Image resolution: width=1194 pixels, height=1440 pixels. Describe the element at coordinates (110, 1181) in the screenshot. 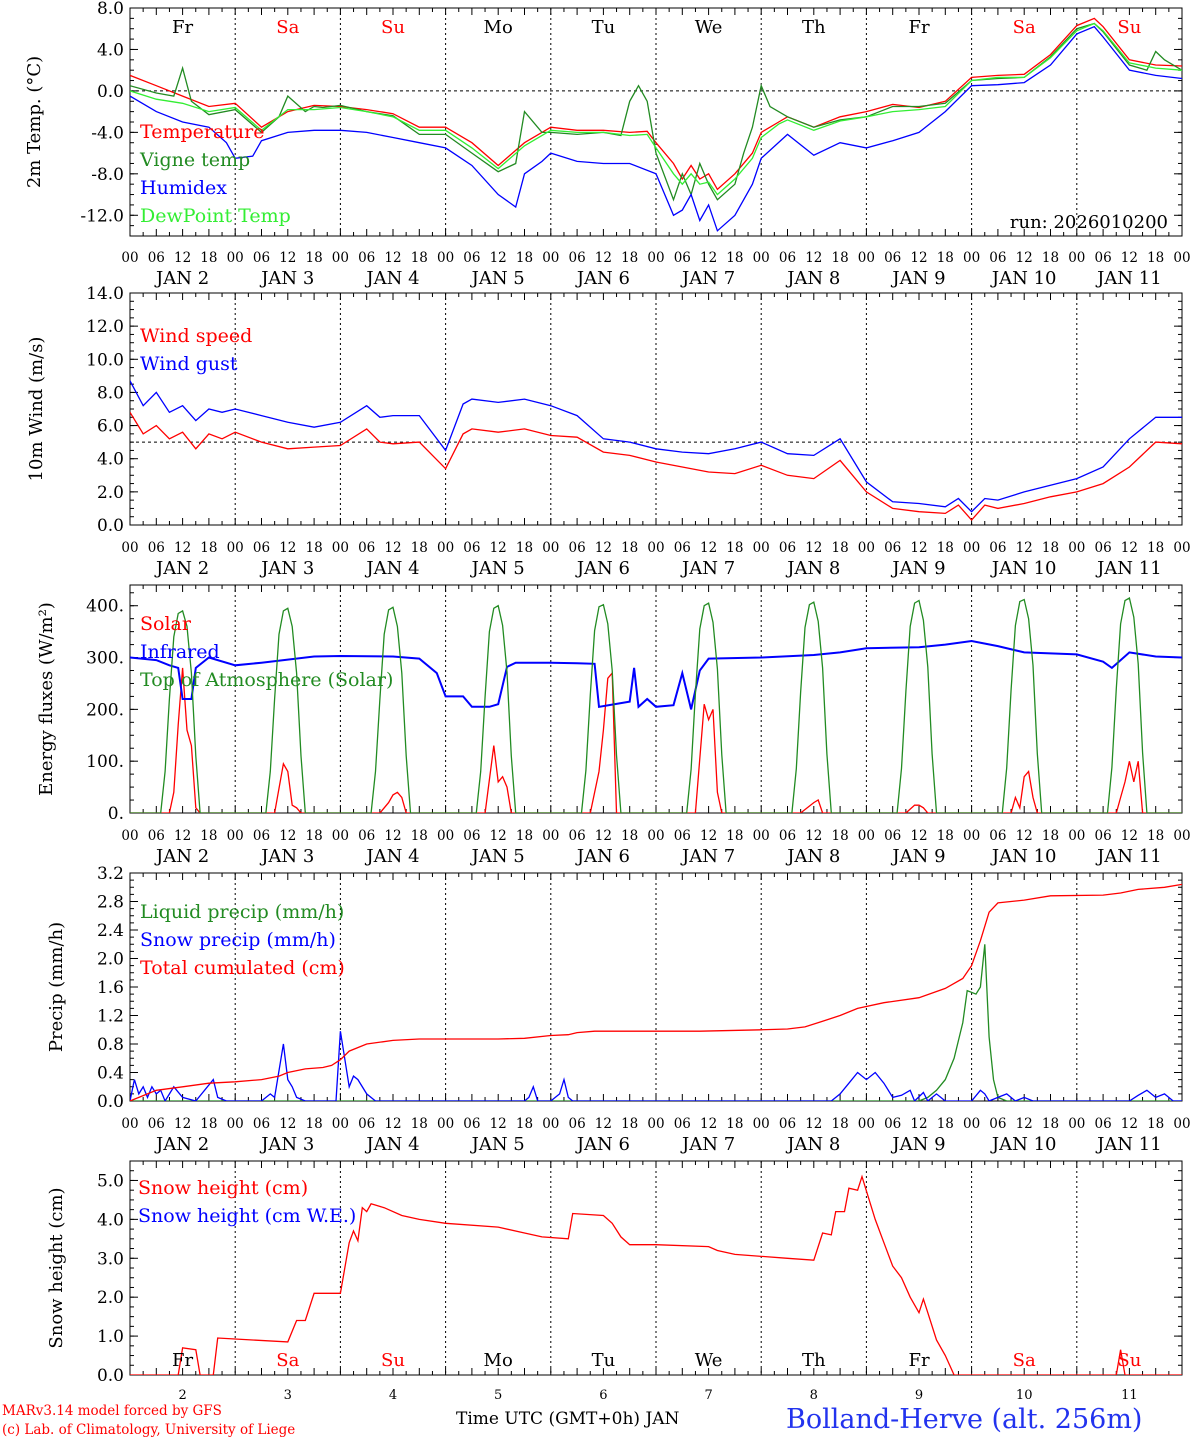

I see `y-tick-label: 5.0` at that location.